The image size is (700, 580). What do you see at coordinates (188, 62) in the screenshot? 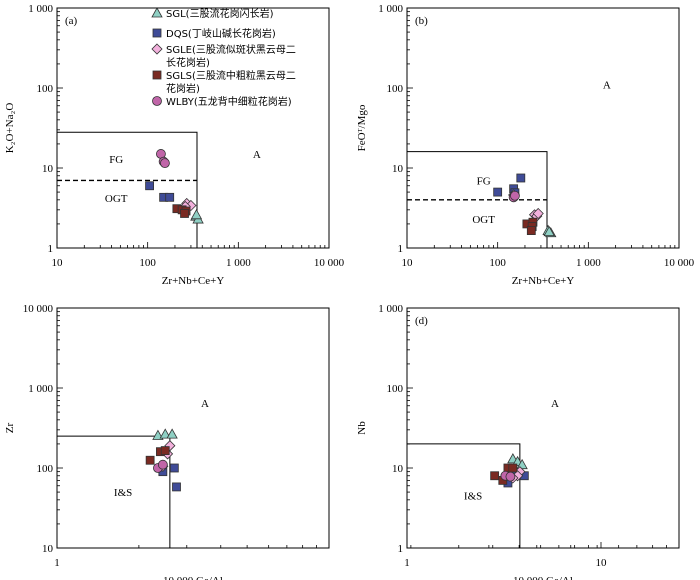
I see `legend-label-cont: 长花岗岩)` at bounding box center [188, 62].